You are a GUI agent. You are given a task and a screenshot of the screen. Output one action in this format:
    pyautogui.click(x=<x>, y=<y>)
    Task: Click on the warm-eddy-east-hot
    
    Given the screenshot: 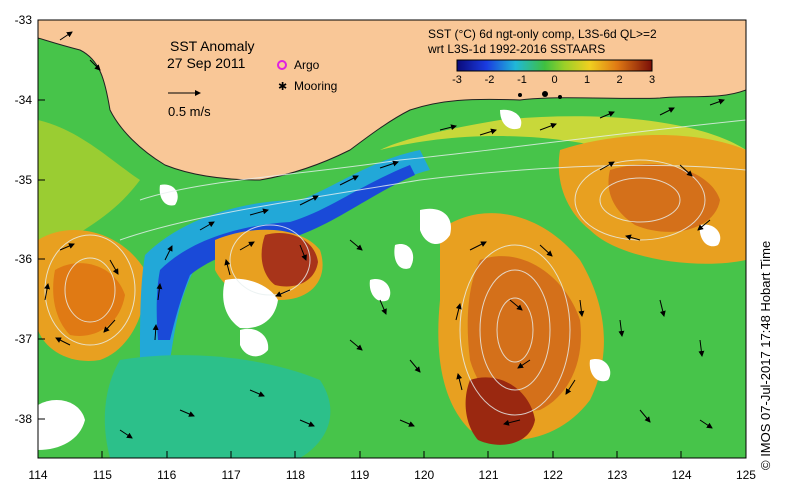 What is the action you would take?
    pyautogui.click(x=500, y=411)
    